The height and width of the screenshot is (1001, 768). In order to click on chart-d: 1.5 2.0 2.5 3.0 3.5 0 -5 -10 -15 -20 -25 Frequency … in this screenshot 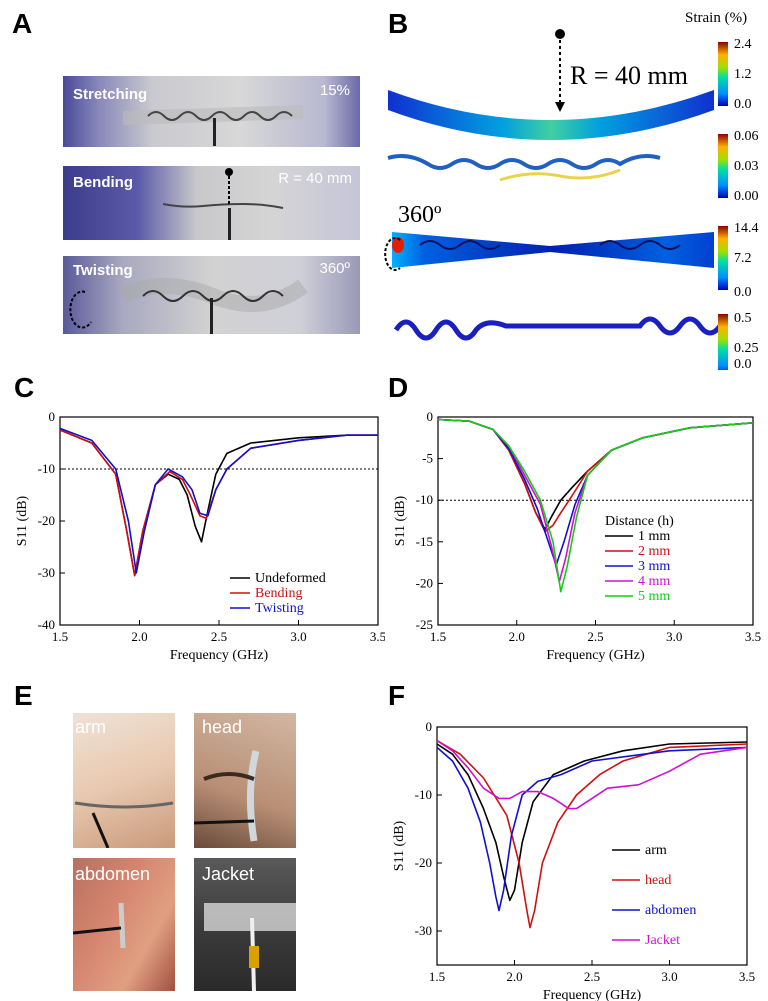, I will do `click(577, 536)`.